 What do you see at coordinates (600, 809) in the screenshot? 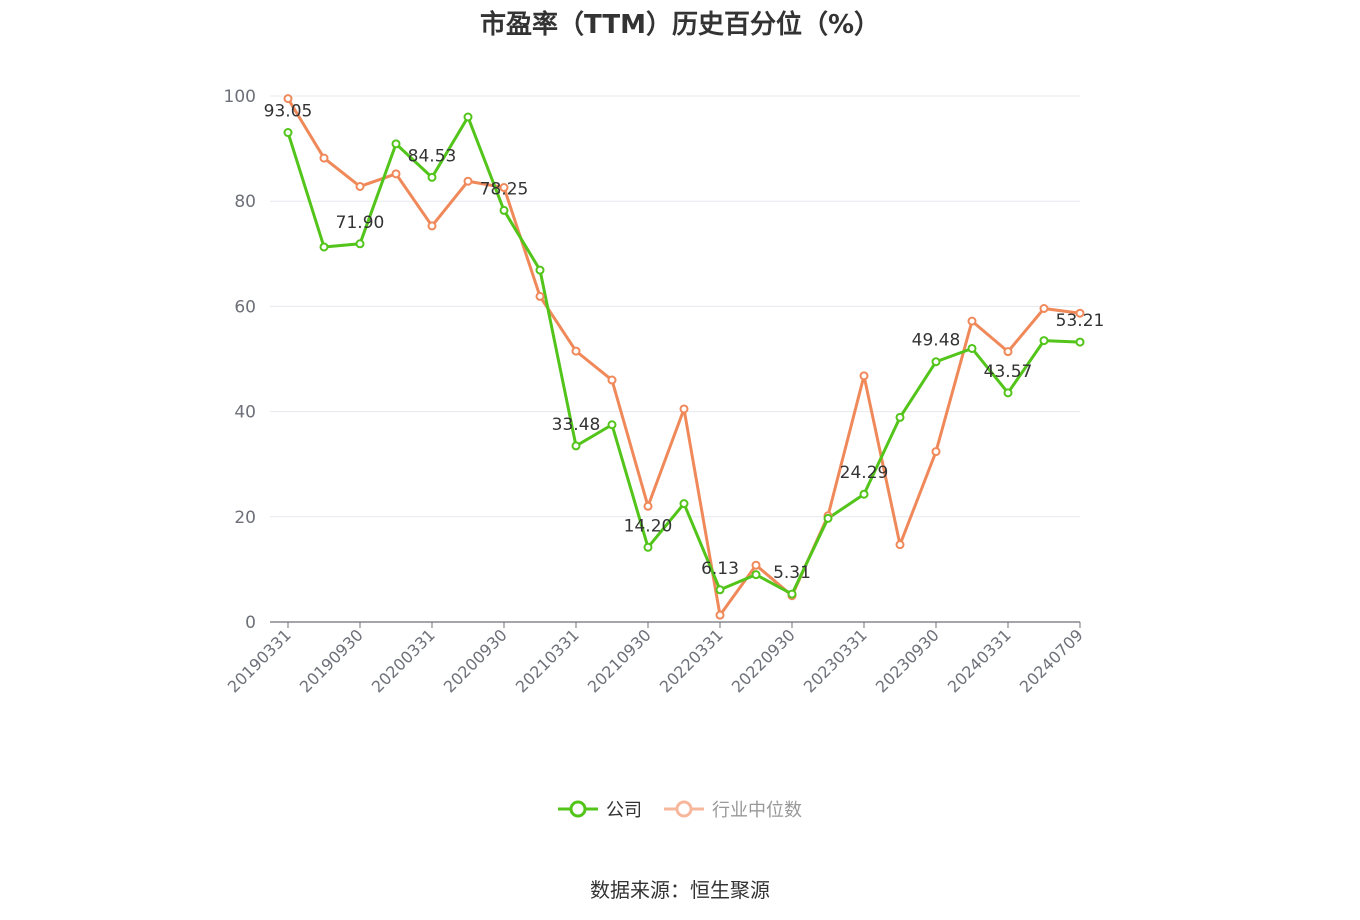
I see `legend-item-company: 公司` at bounding box center [600, 809].